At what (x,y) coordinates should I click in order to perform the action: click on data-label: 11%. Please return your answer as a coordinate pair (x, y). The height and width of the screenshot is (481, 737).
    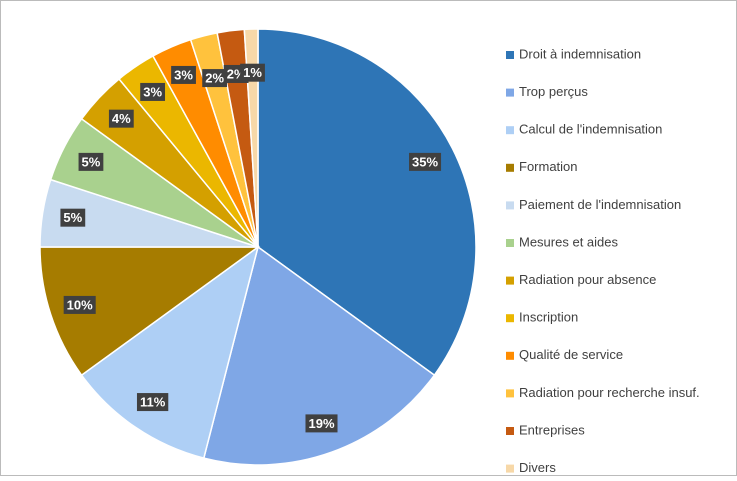
    Looking at the image, I should click on (153, 401).